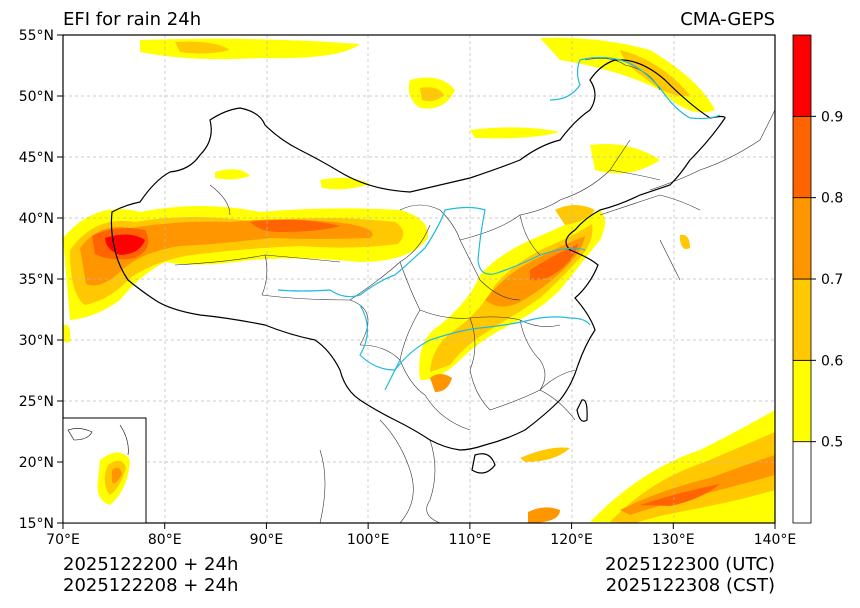 The height and width of the screenshot is (608, 860). What do you see at coordinates (165, 540) in the screenshot?
I see `lon-tick-label: 80°E` at bounding box center [165, 540].